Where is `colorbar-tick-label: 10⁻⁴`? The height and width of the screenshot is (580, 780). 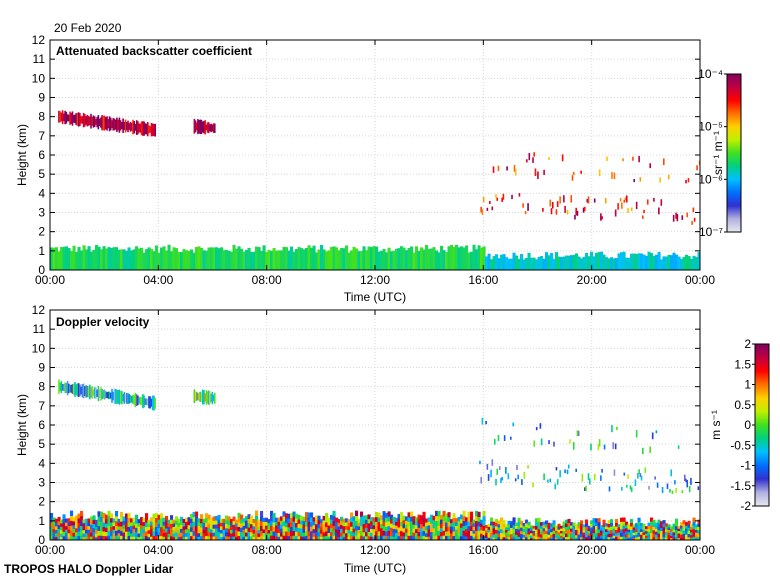 colorbar-tick-label: 10⁻⁴ is located at coordinates (710, 74).